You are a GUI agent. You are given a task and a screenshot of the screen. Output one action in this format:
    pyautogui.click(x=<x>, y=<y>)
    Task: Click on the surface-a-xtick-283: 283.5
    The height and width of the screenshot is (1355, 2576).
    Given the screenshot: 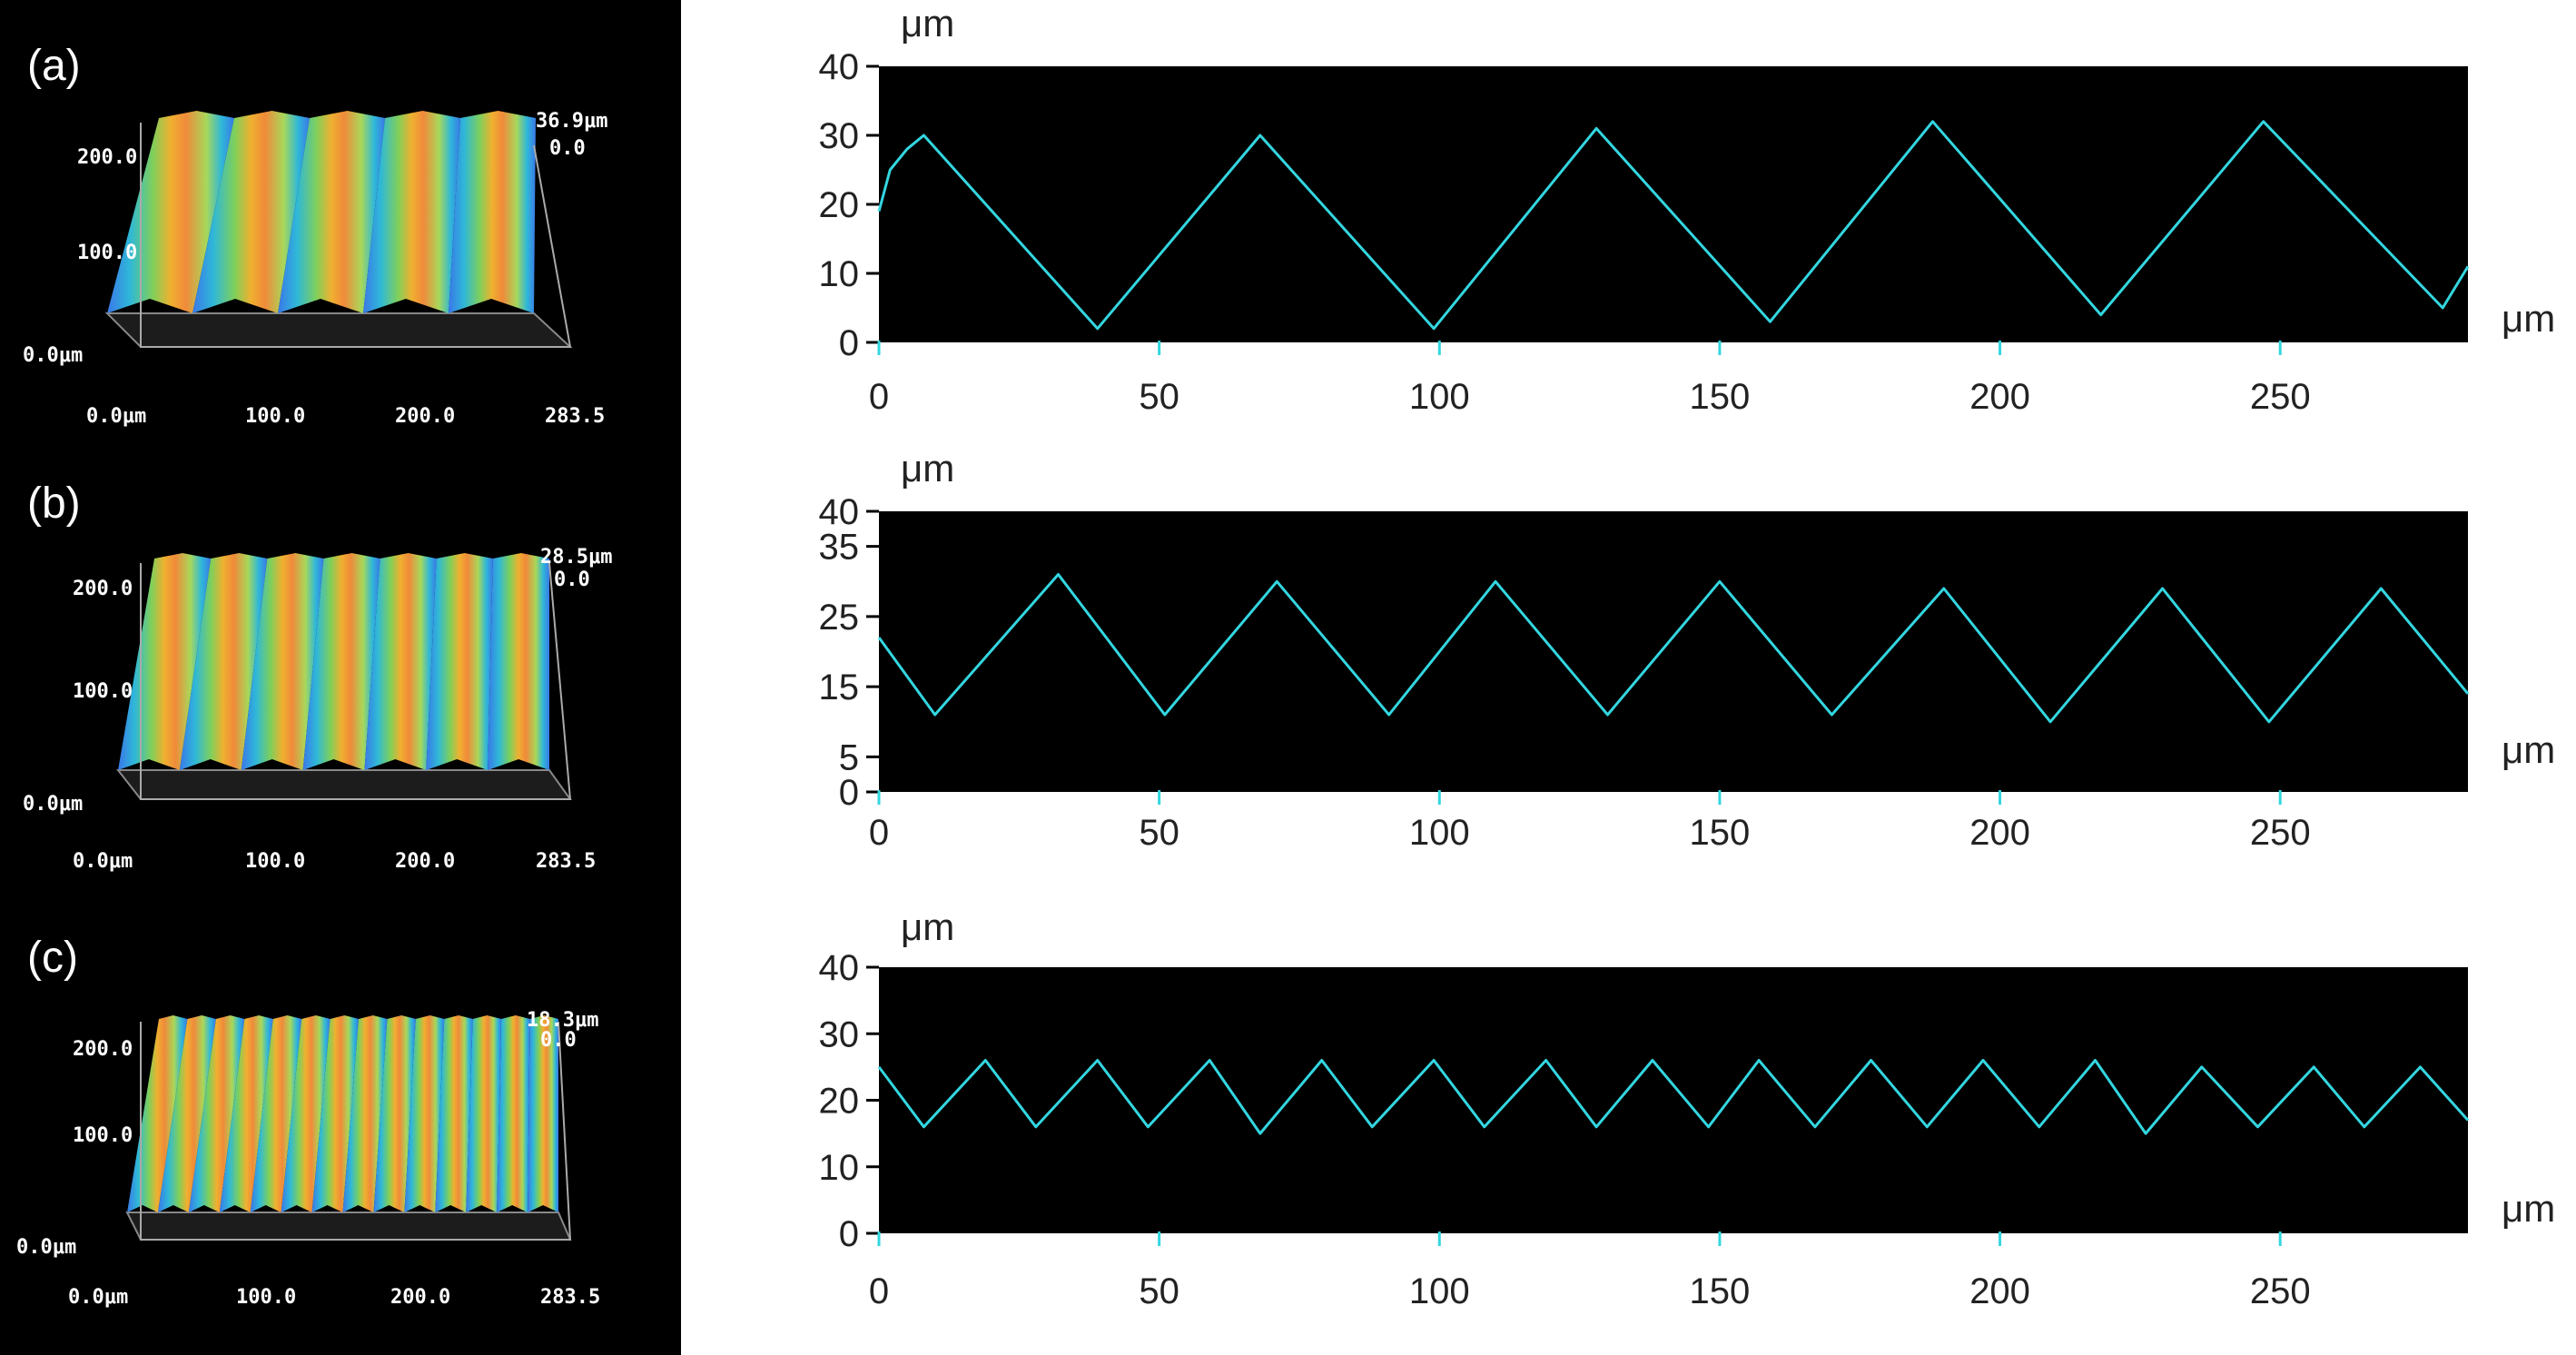 What is the action you would take?
    pyautogui.click(x=575, y=416)
    